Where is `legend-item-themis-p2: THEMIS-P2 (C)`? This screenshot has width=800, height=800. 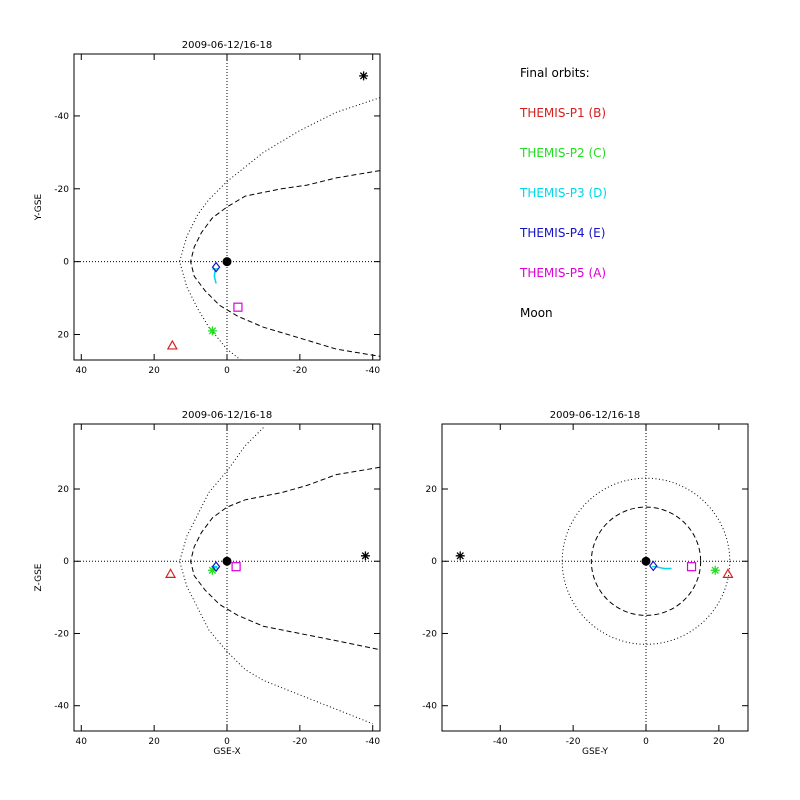 legend-item-themis-p2: THEMIS-P2 (C) is located at coordinates (563, 153).